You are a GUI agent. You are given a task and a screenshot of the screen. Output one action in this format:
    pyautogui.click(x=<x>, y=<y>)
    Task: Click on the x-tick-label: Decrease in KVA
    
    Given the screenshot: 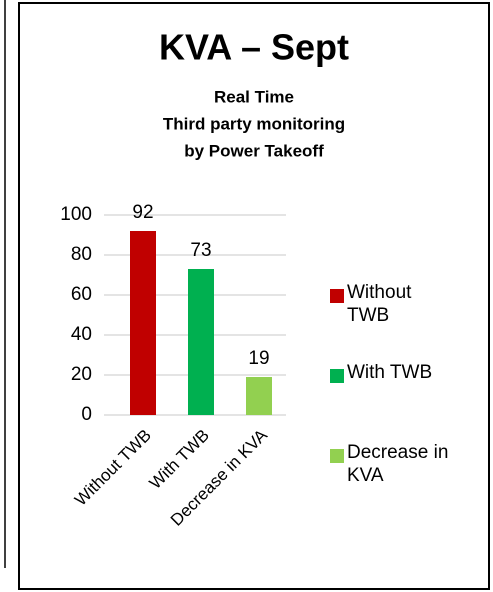 What is the action you would take?
    pyautogui.click(x=219, y=477)
    